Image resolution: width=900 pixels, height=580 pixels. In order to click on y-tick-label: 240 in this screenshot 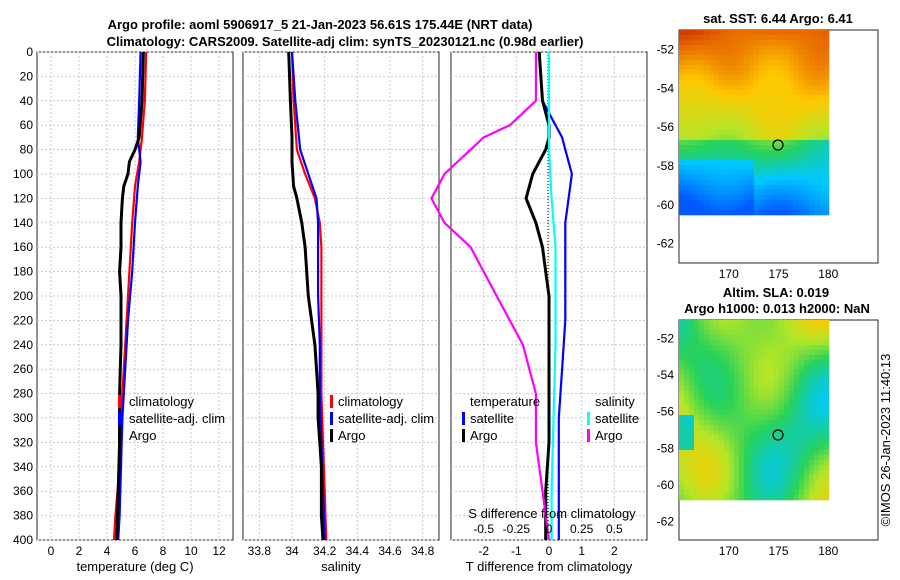, I will do `click(23, 345)`.